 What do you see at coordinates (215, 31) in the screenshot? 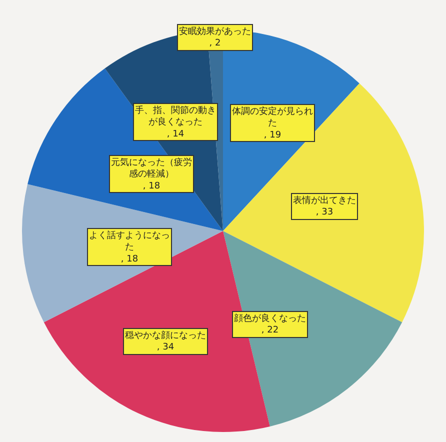
I see `slice-label: 安眠効果があった` at bounding box center [215, 31].